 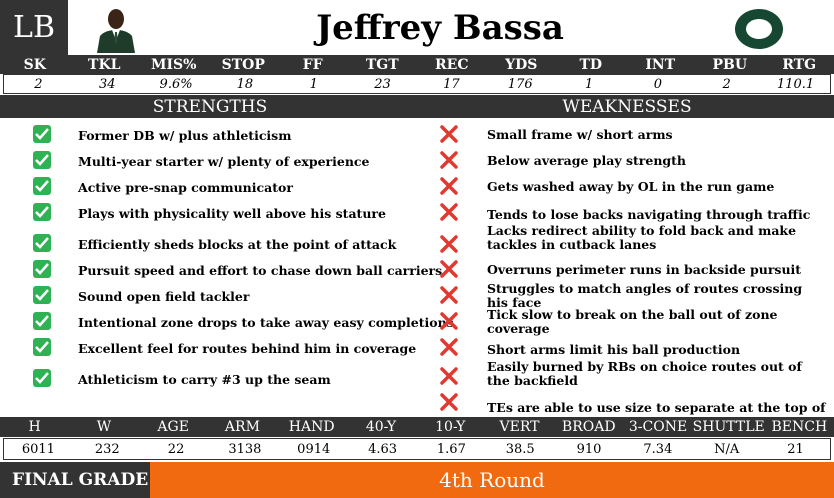 What do you see at coordinates (104, 427) in the screenshot?
I see `meas-col-w: W` at bounding box center [104, 427].